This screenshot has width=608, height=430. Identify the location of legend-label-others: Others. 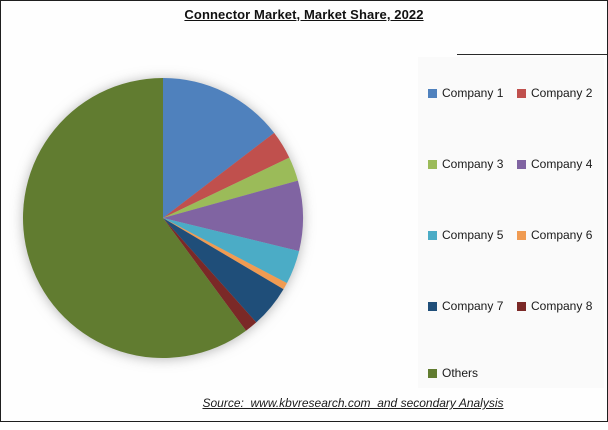
(460, 373).